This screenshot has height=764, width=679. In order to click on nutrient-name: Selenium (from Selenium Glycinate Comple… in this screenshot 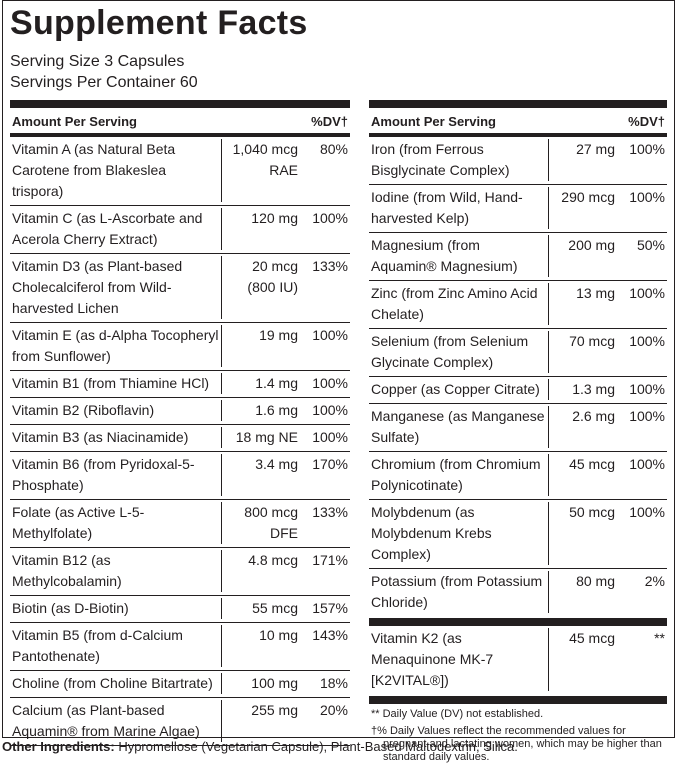, I will do `click(450, 351)`.